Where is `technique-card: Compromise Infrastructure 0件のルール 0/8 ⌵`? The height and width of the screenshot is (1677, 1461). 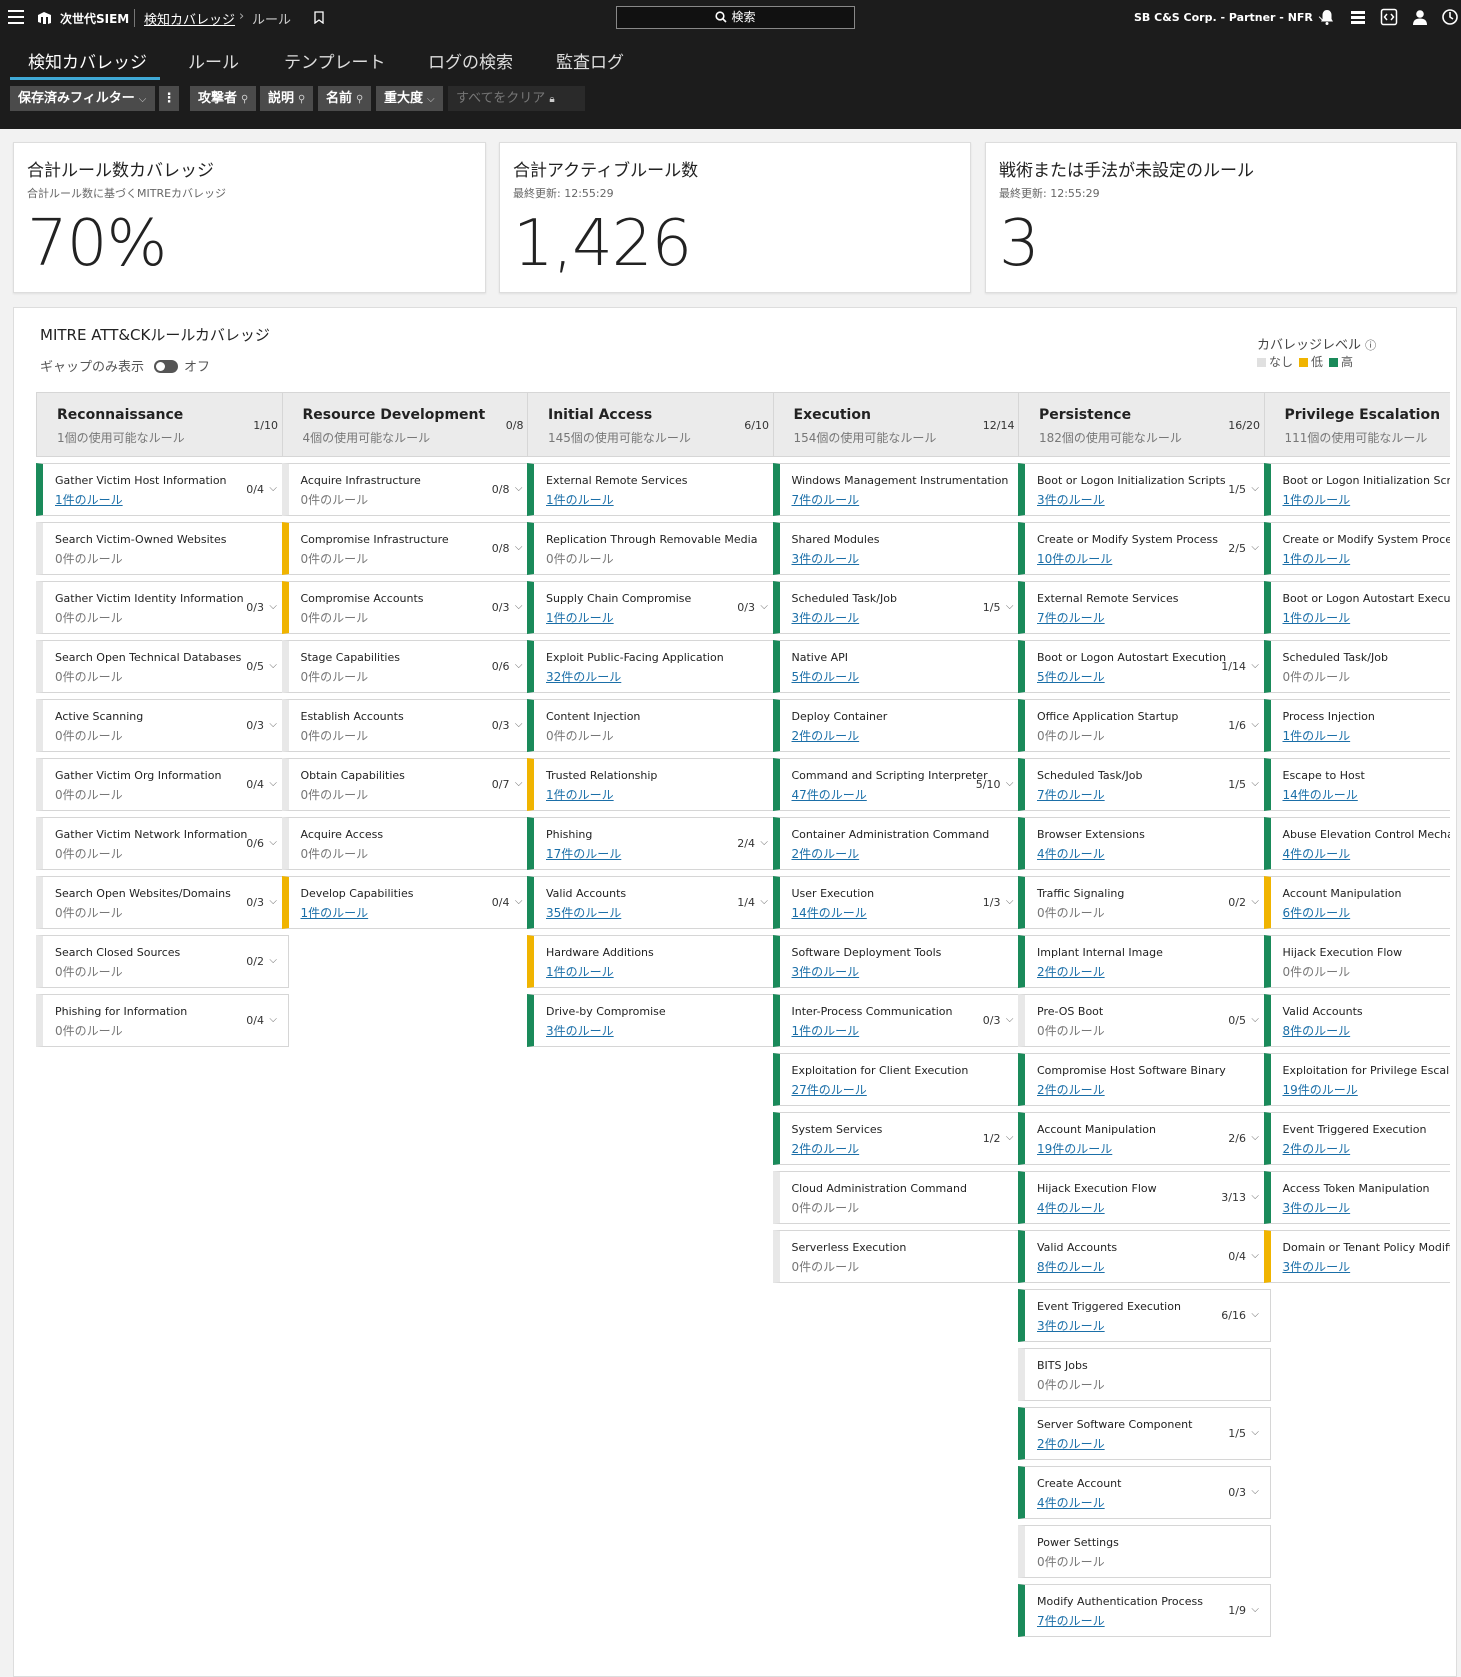 technique-card: Compromise Infrastructure 0件のルール 0/8 ⌵ is located at coordinates (408, 548).